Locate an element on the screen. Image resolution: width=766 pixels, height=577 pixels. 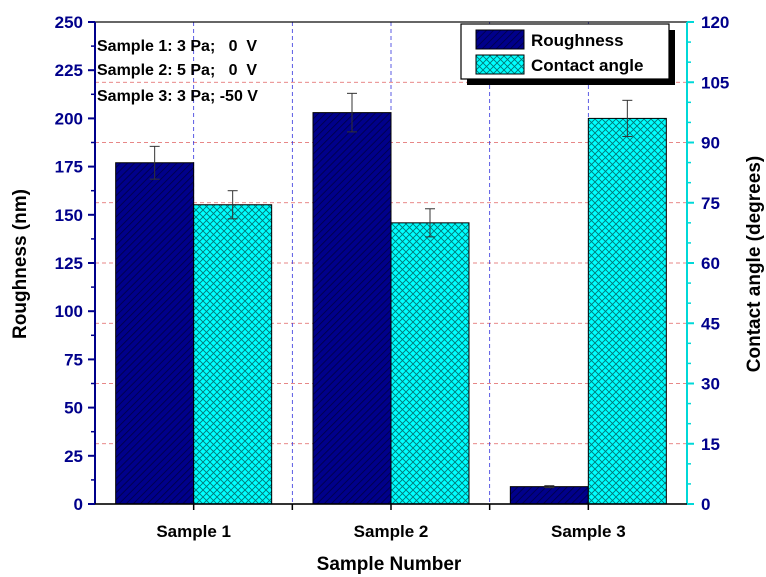
left-tick-label: 125 is located at coordinates (69, 263).